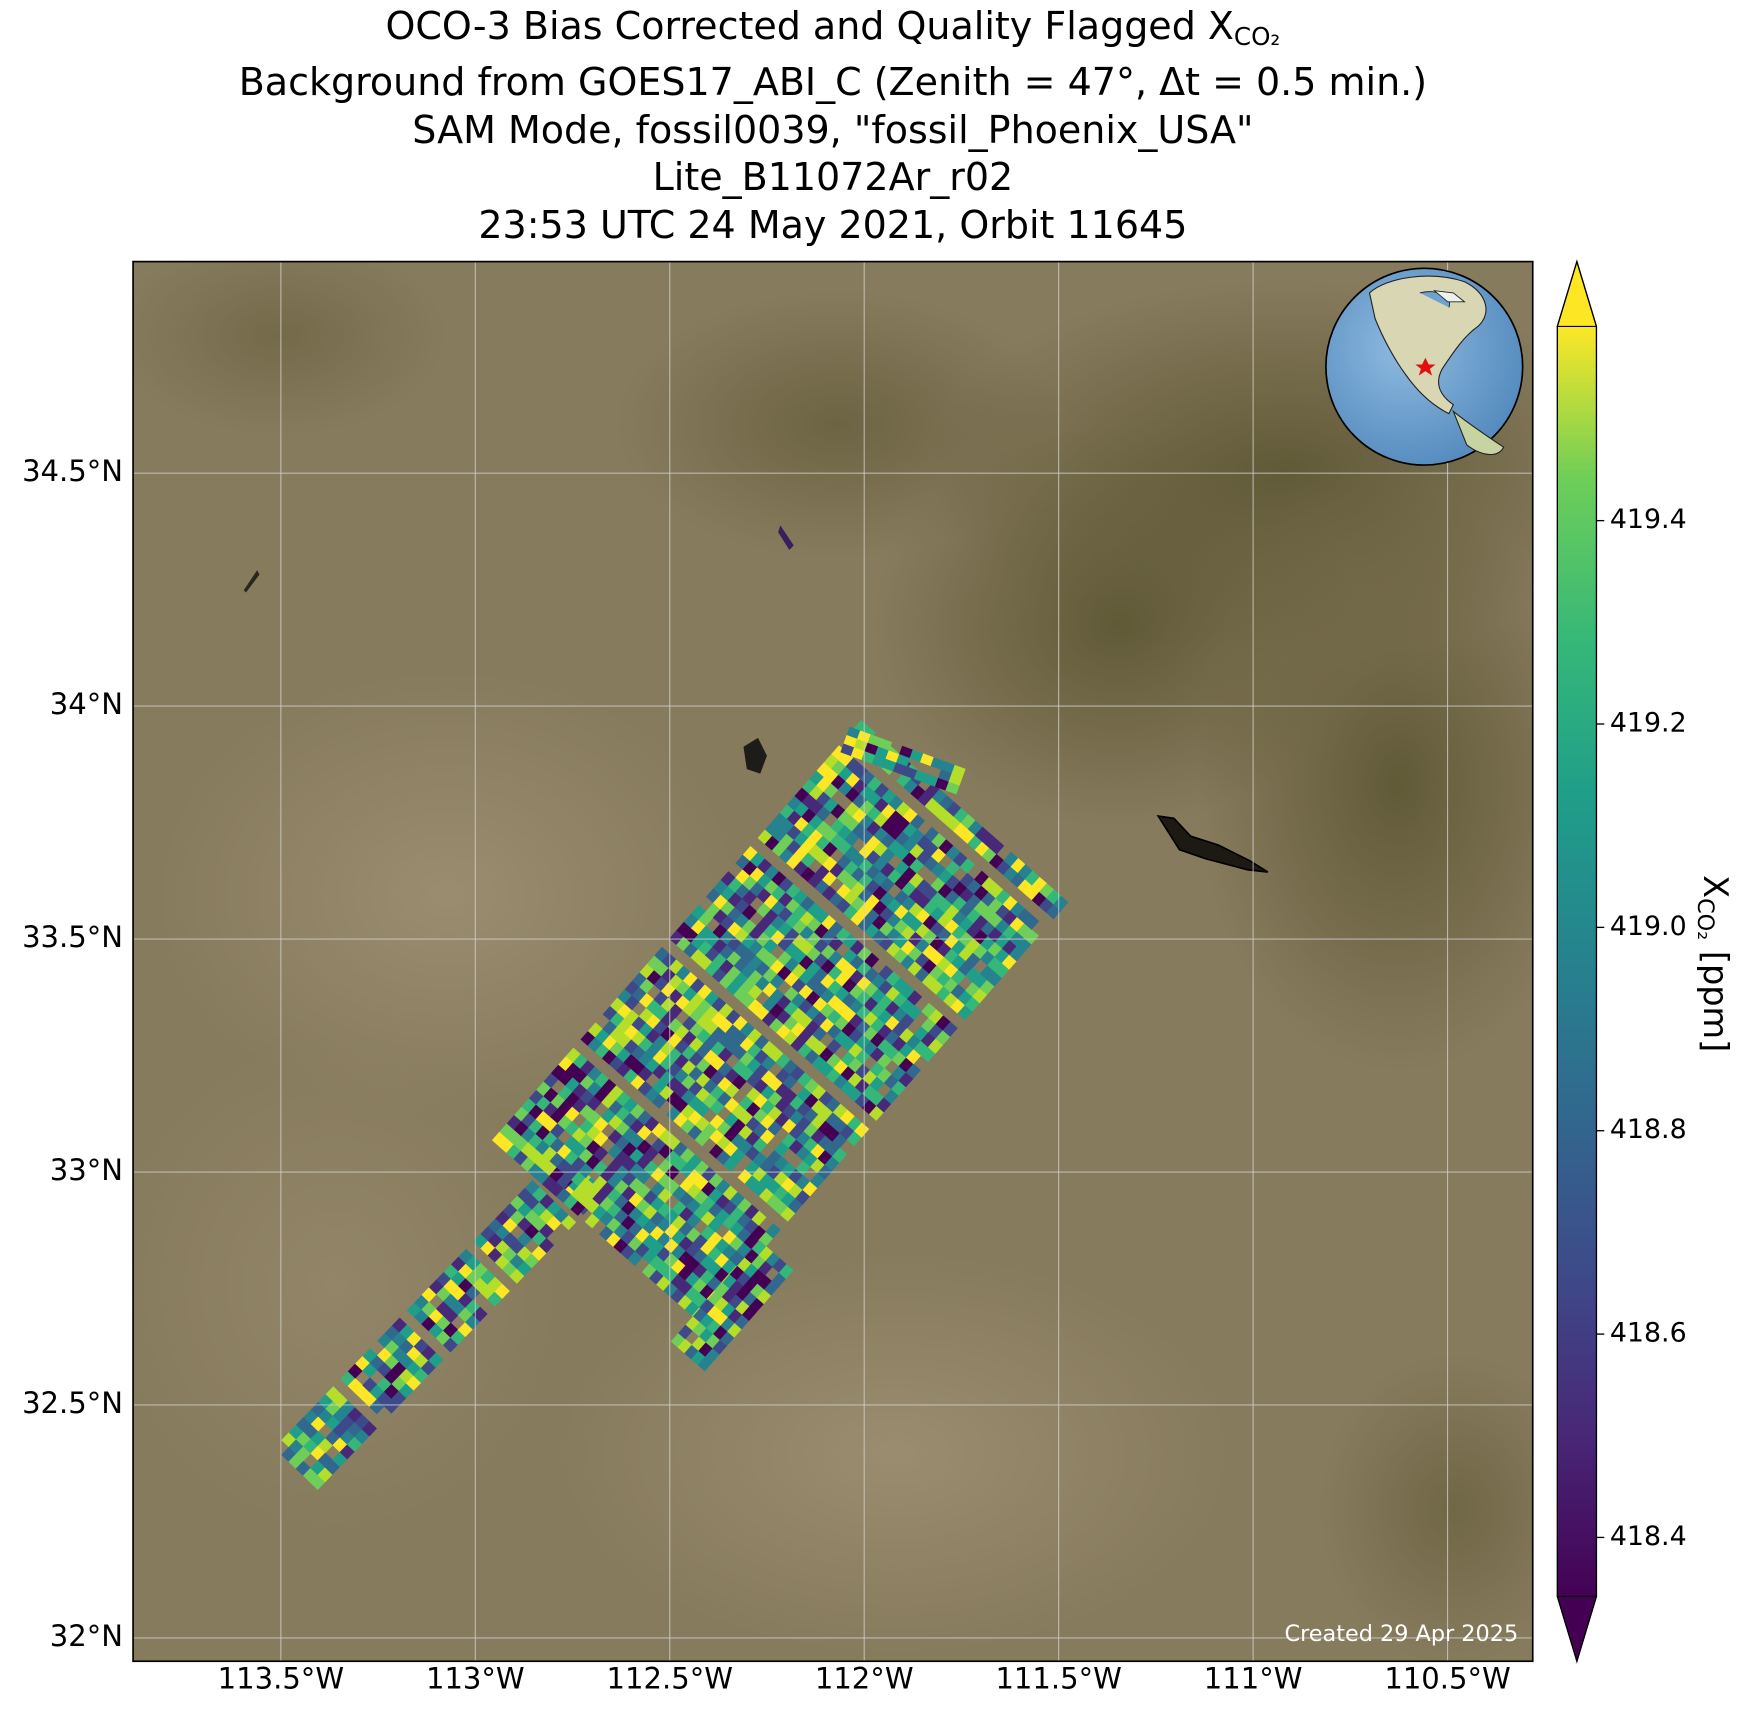 Image resolution: width=1753 pixels, height=1711 pixels. What do you see at coordinates (1577, 1629) in the screenshot?
I see `colorbar-extend-bottom` at bounding box center [1577, 1629].